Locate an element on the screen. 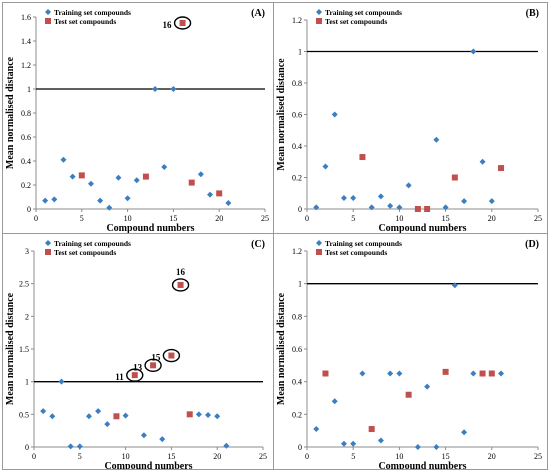 The height and width of the screenshot is (471, 550). y-axis-label: Mean normalised distance is located at coordinates (10, 348).